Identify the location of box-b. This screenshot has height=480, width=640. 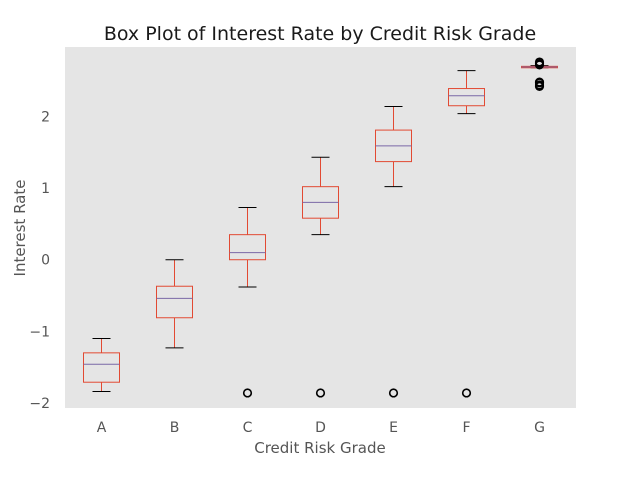
(174, 302).